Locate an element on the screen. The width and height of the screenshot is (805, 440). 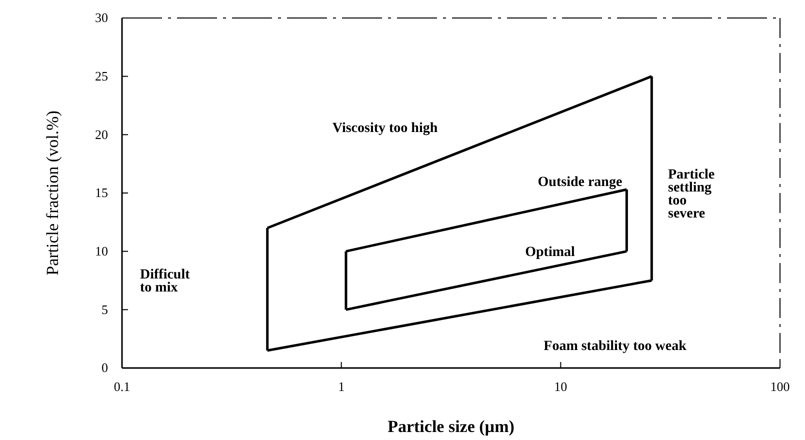
annotation: Foam stability too weak is located at coordinates (615, 346).